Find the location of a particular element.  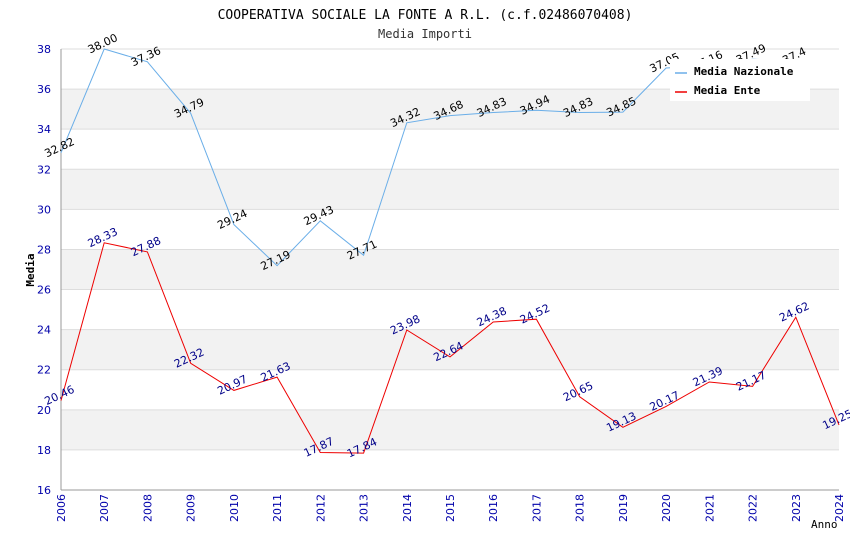

x-tick-label: 2014 is located at coordinates (407, 508).